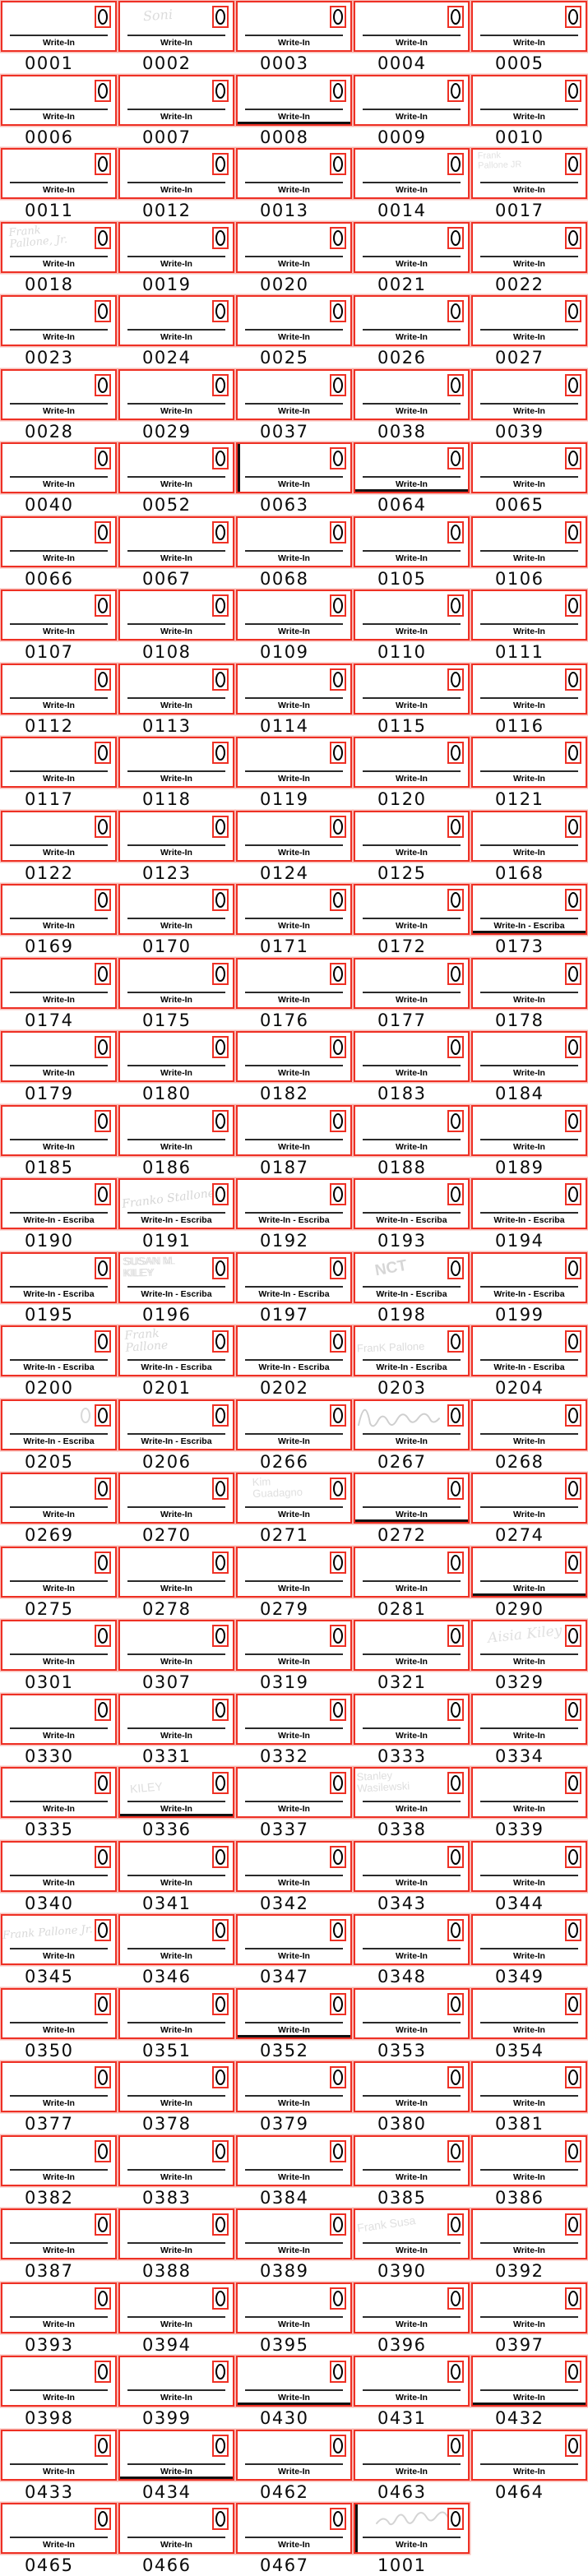 The height and width of the screenshot is (2576, 588). What do you see at coordinates (529, 1645) in the screenshot?
I see `ballot-crop: Aisia Kiley Write-In` at bounding box center [529, 1645].